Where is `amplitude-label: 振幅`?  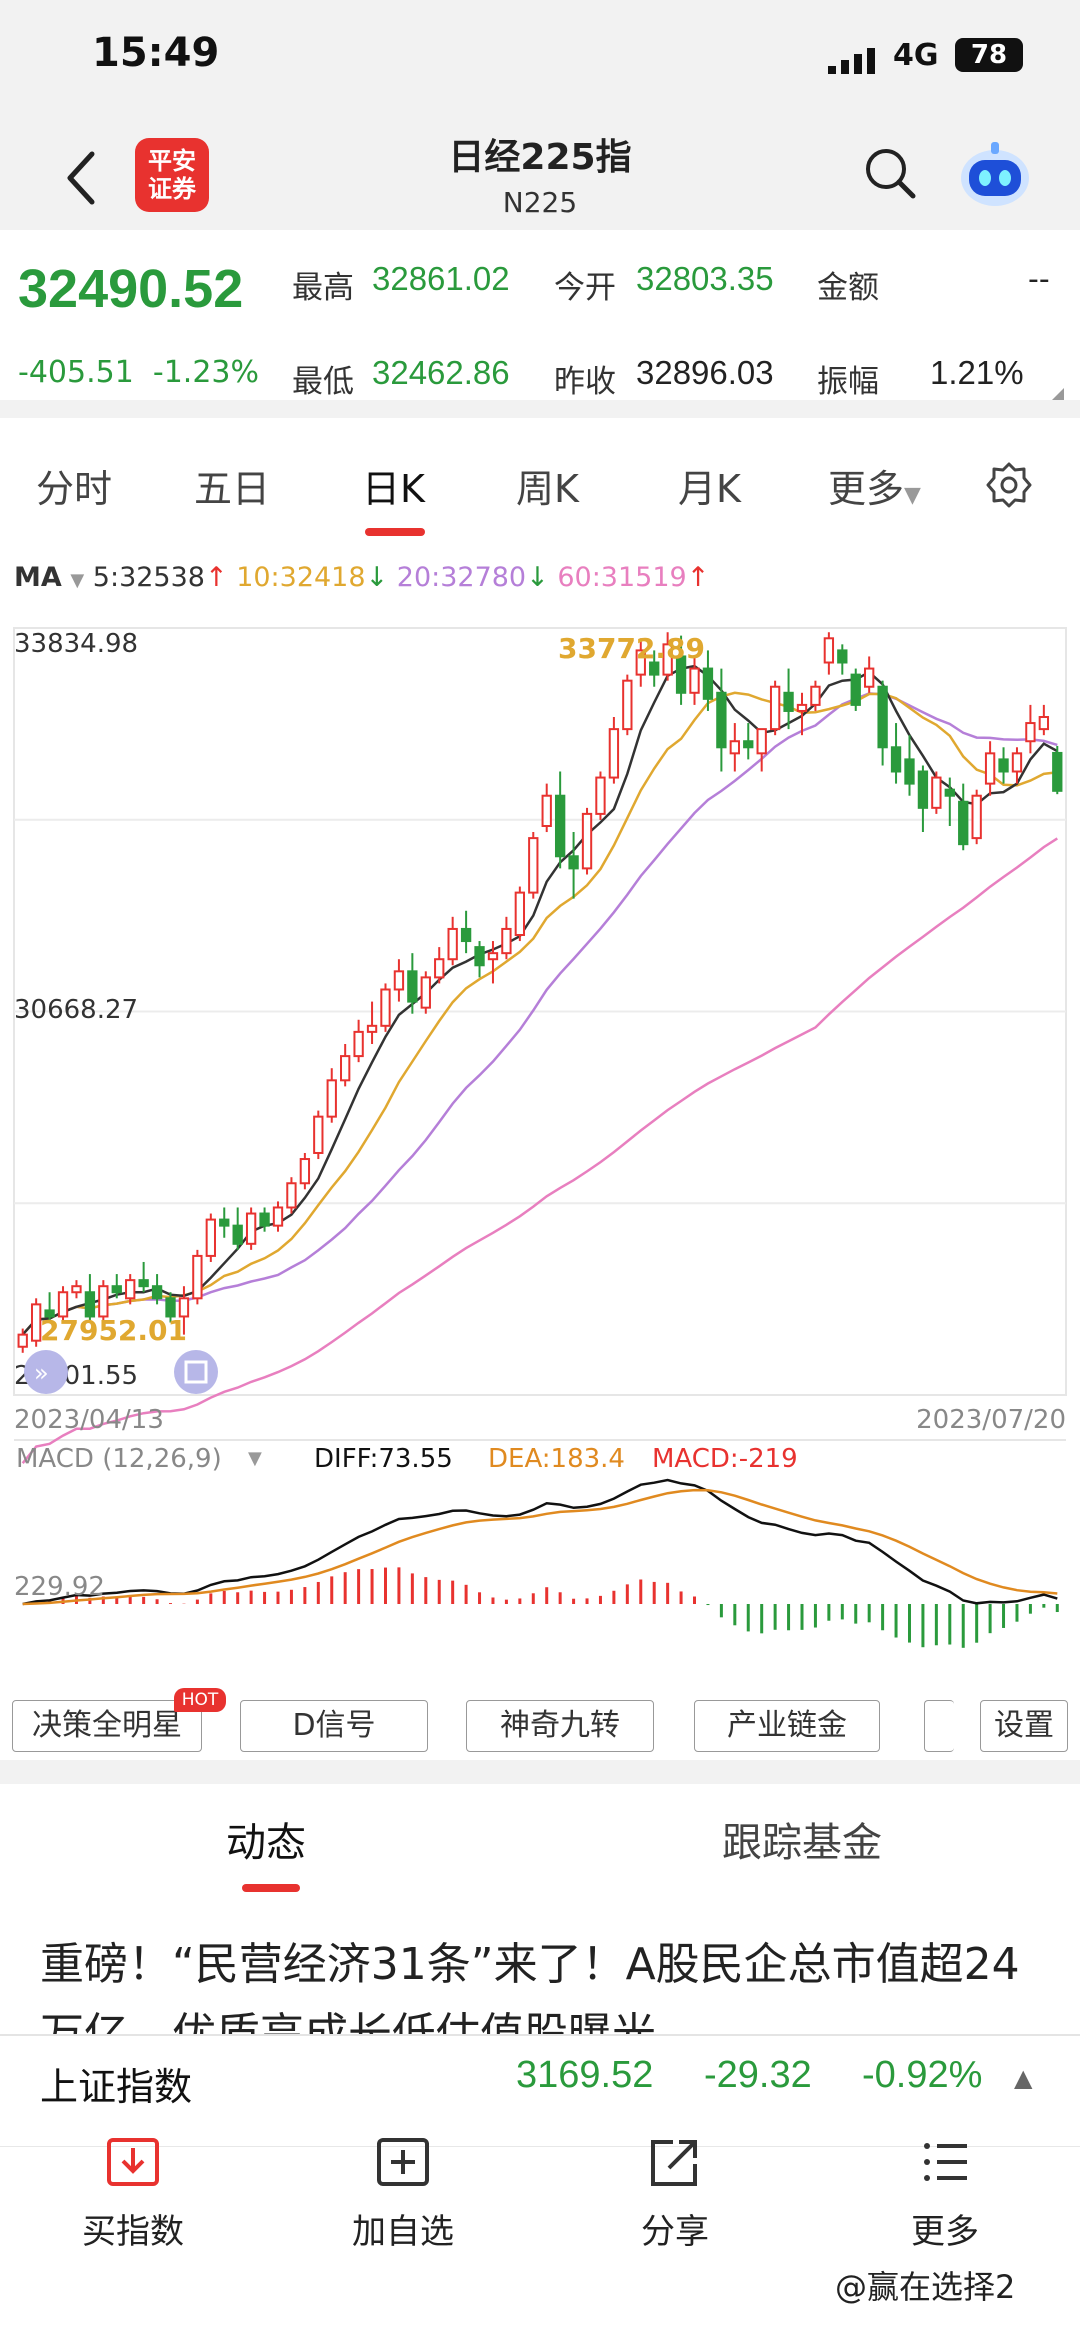
amplitude-label: 振幅 is located at coordinates (848, 382).